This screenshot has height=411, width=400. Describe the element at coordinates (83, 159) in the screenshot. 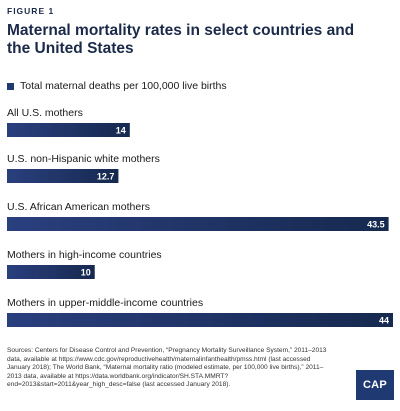

I see `category-label: U.S. non-Hispanic white mothers` at that location.